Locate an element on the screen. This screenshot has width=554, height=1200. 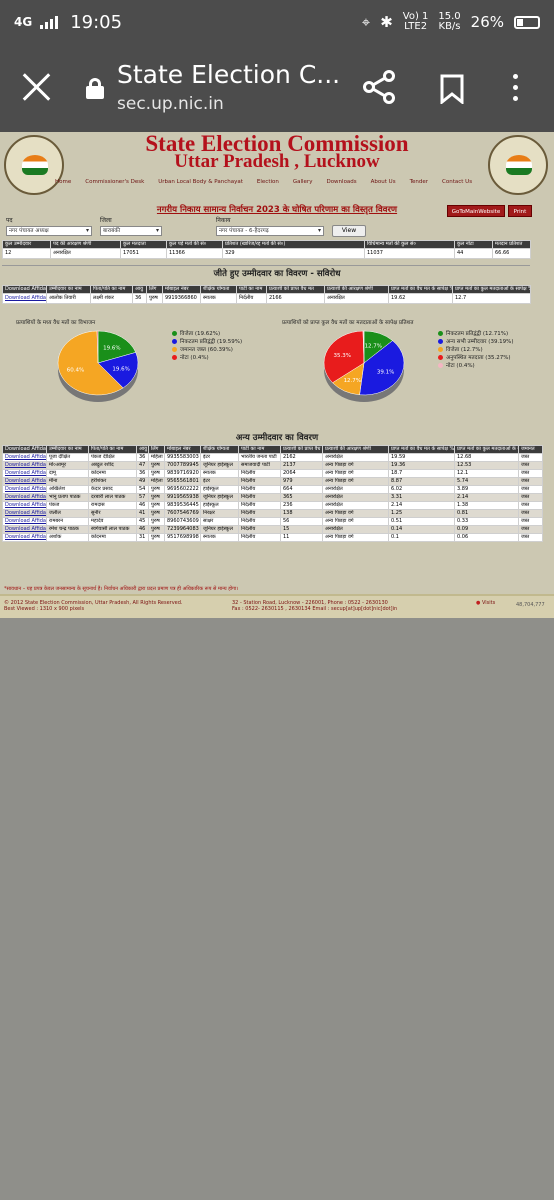
table-cell: पंकज is located at coordinates (67, 505).